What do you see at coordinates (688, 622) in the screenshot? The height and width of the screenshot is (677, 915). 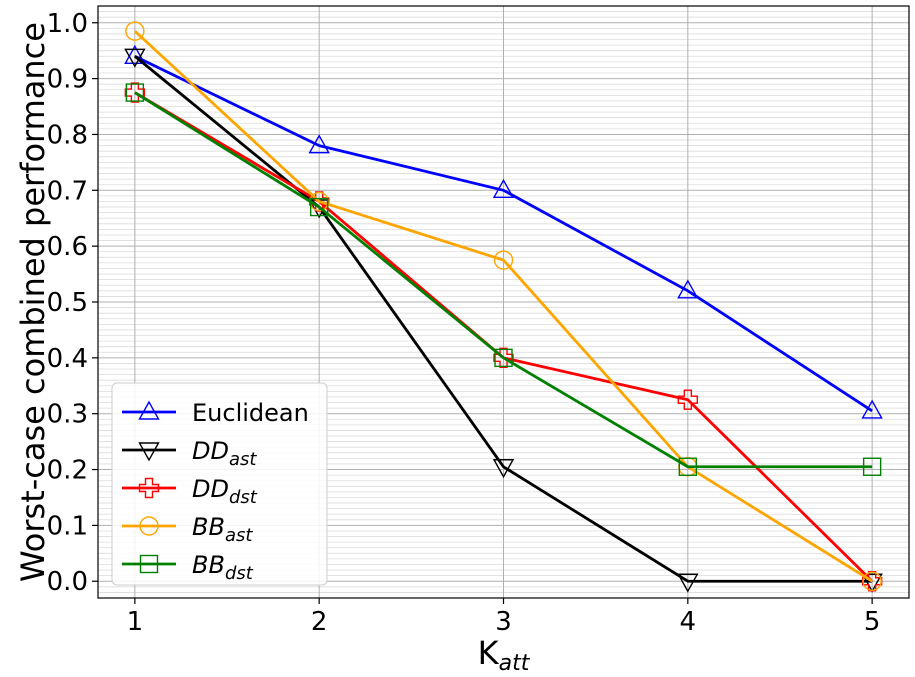 I see `x-tick-label: 4` at bounding box center [688, 622].